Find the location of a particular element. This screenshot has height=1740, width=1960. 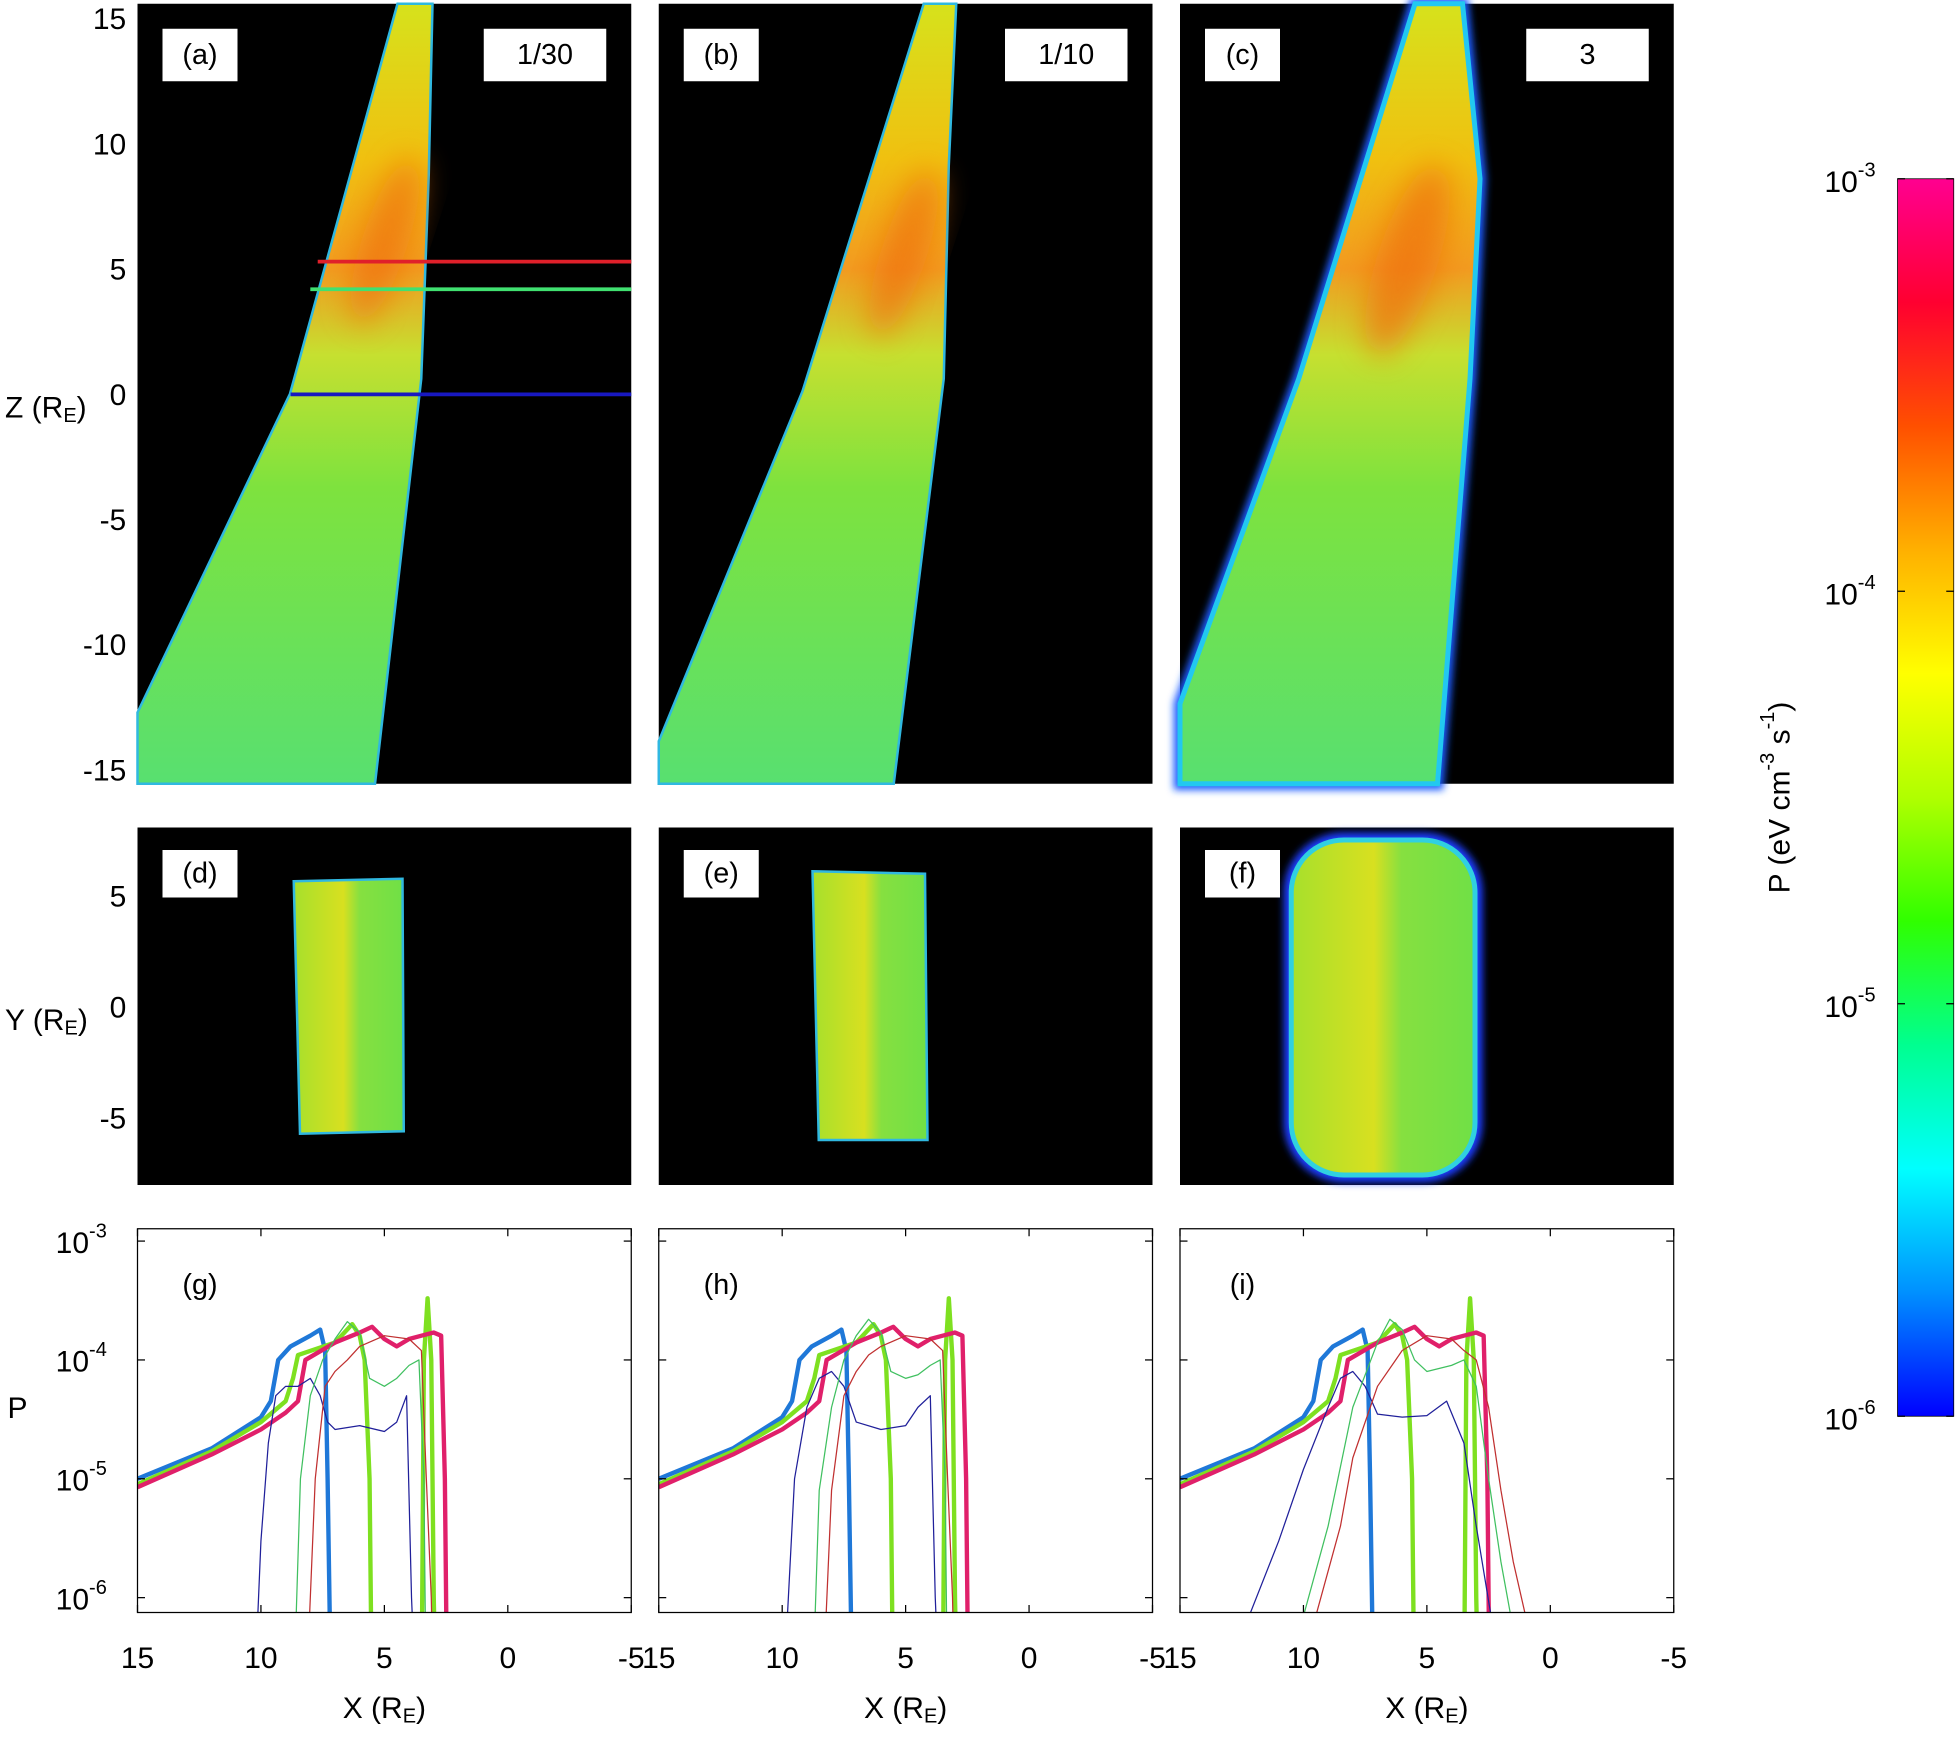

y-tick-label: 10-3 is located at coordinates (81, 1240).